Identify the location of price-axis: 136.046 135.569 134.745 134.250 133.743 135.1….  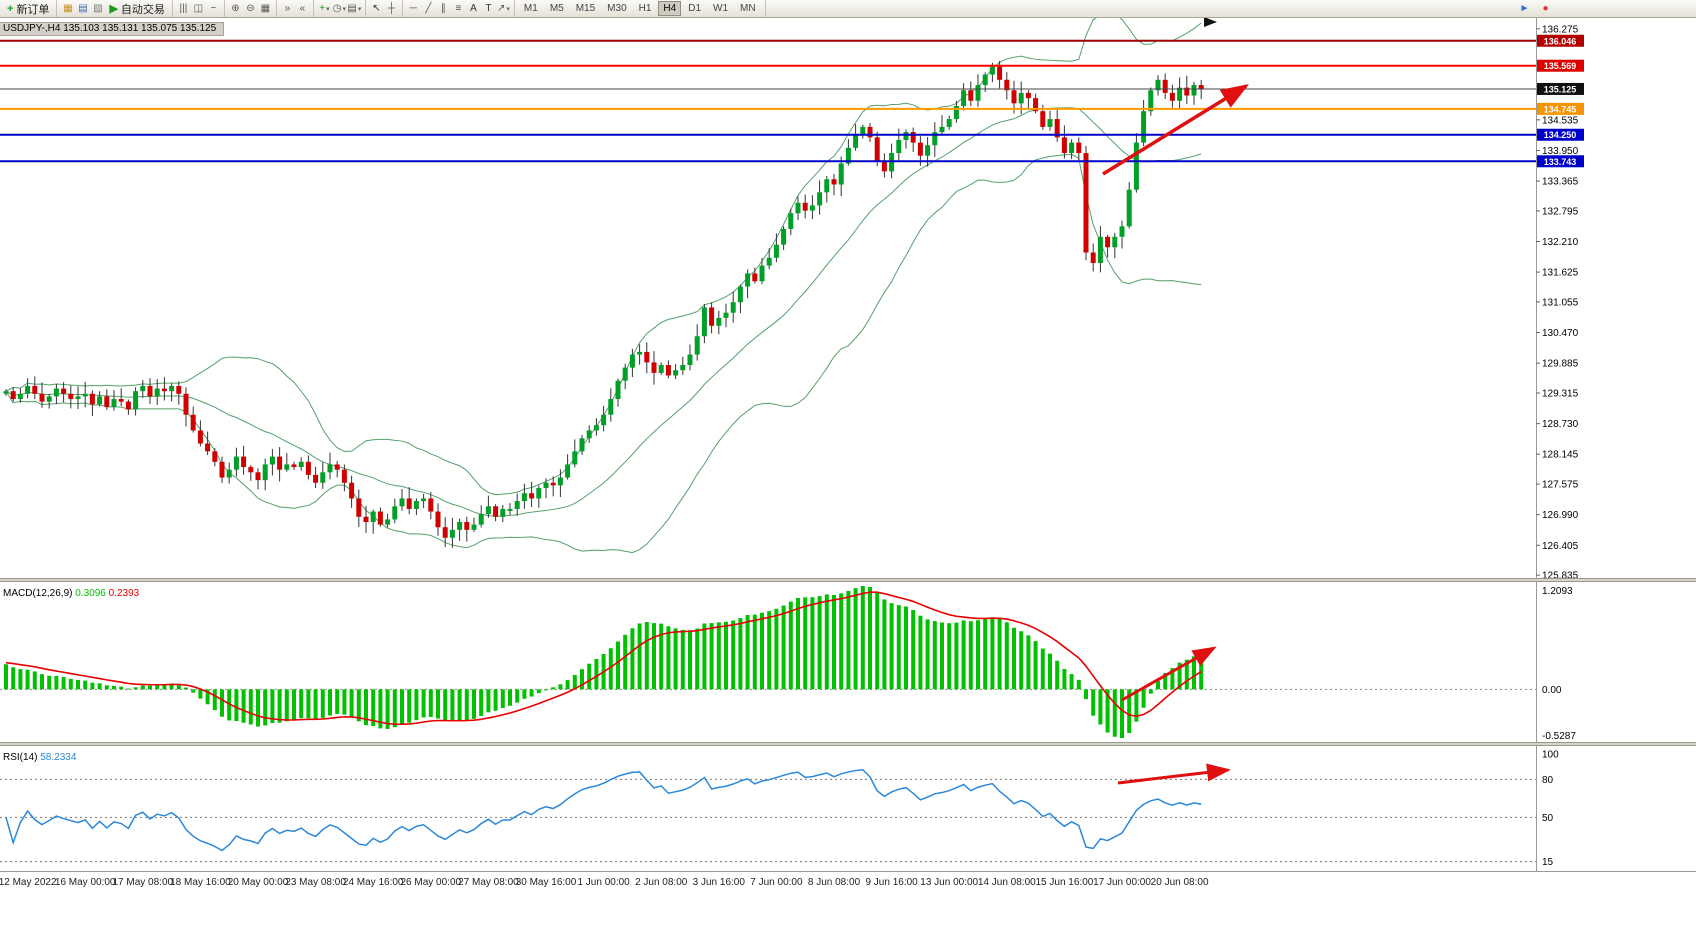
(1560, 444).